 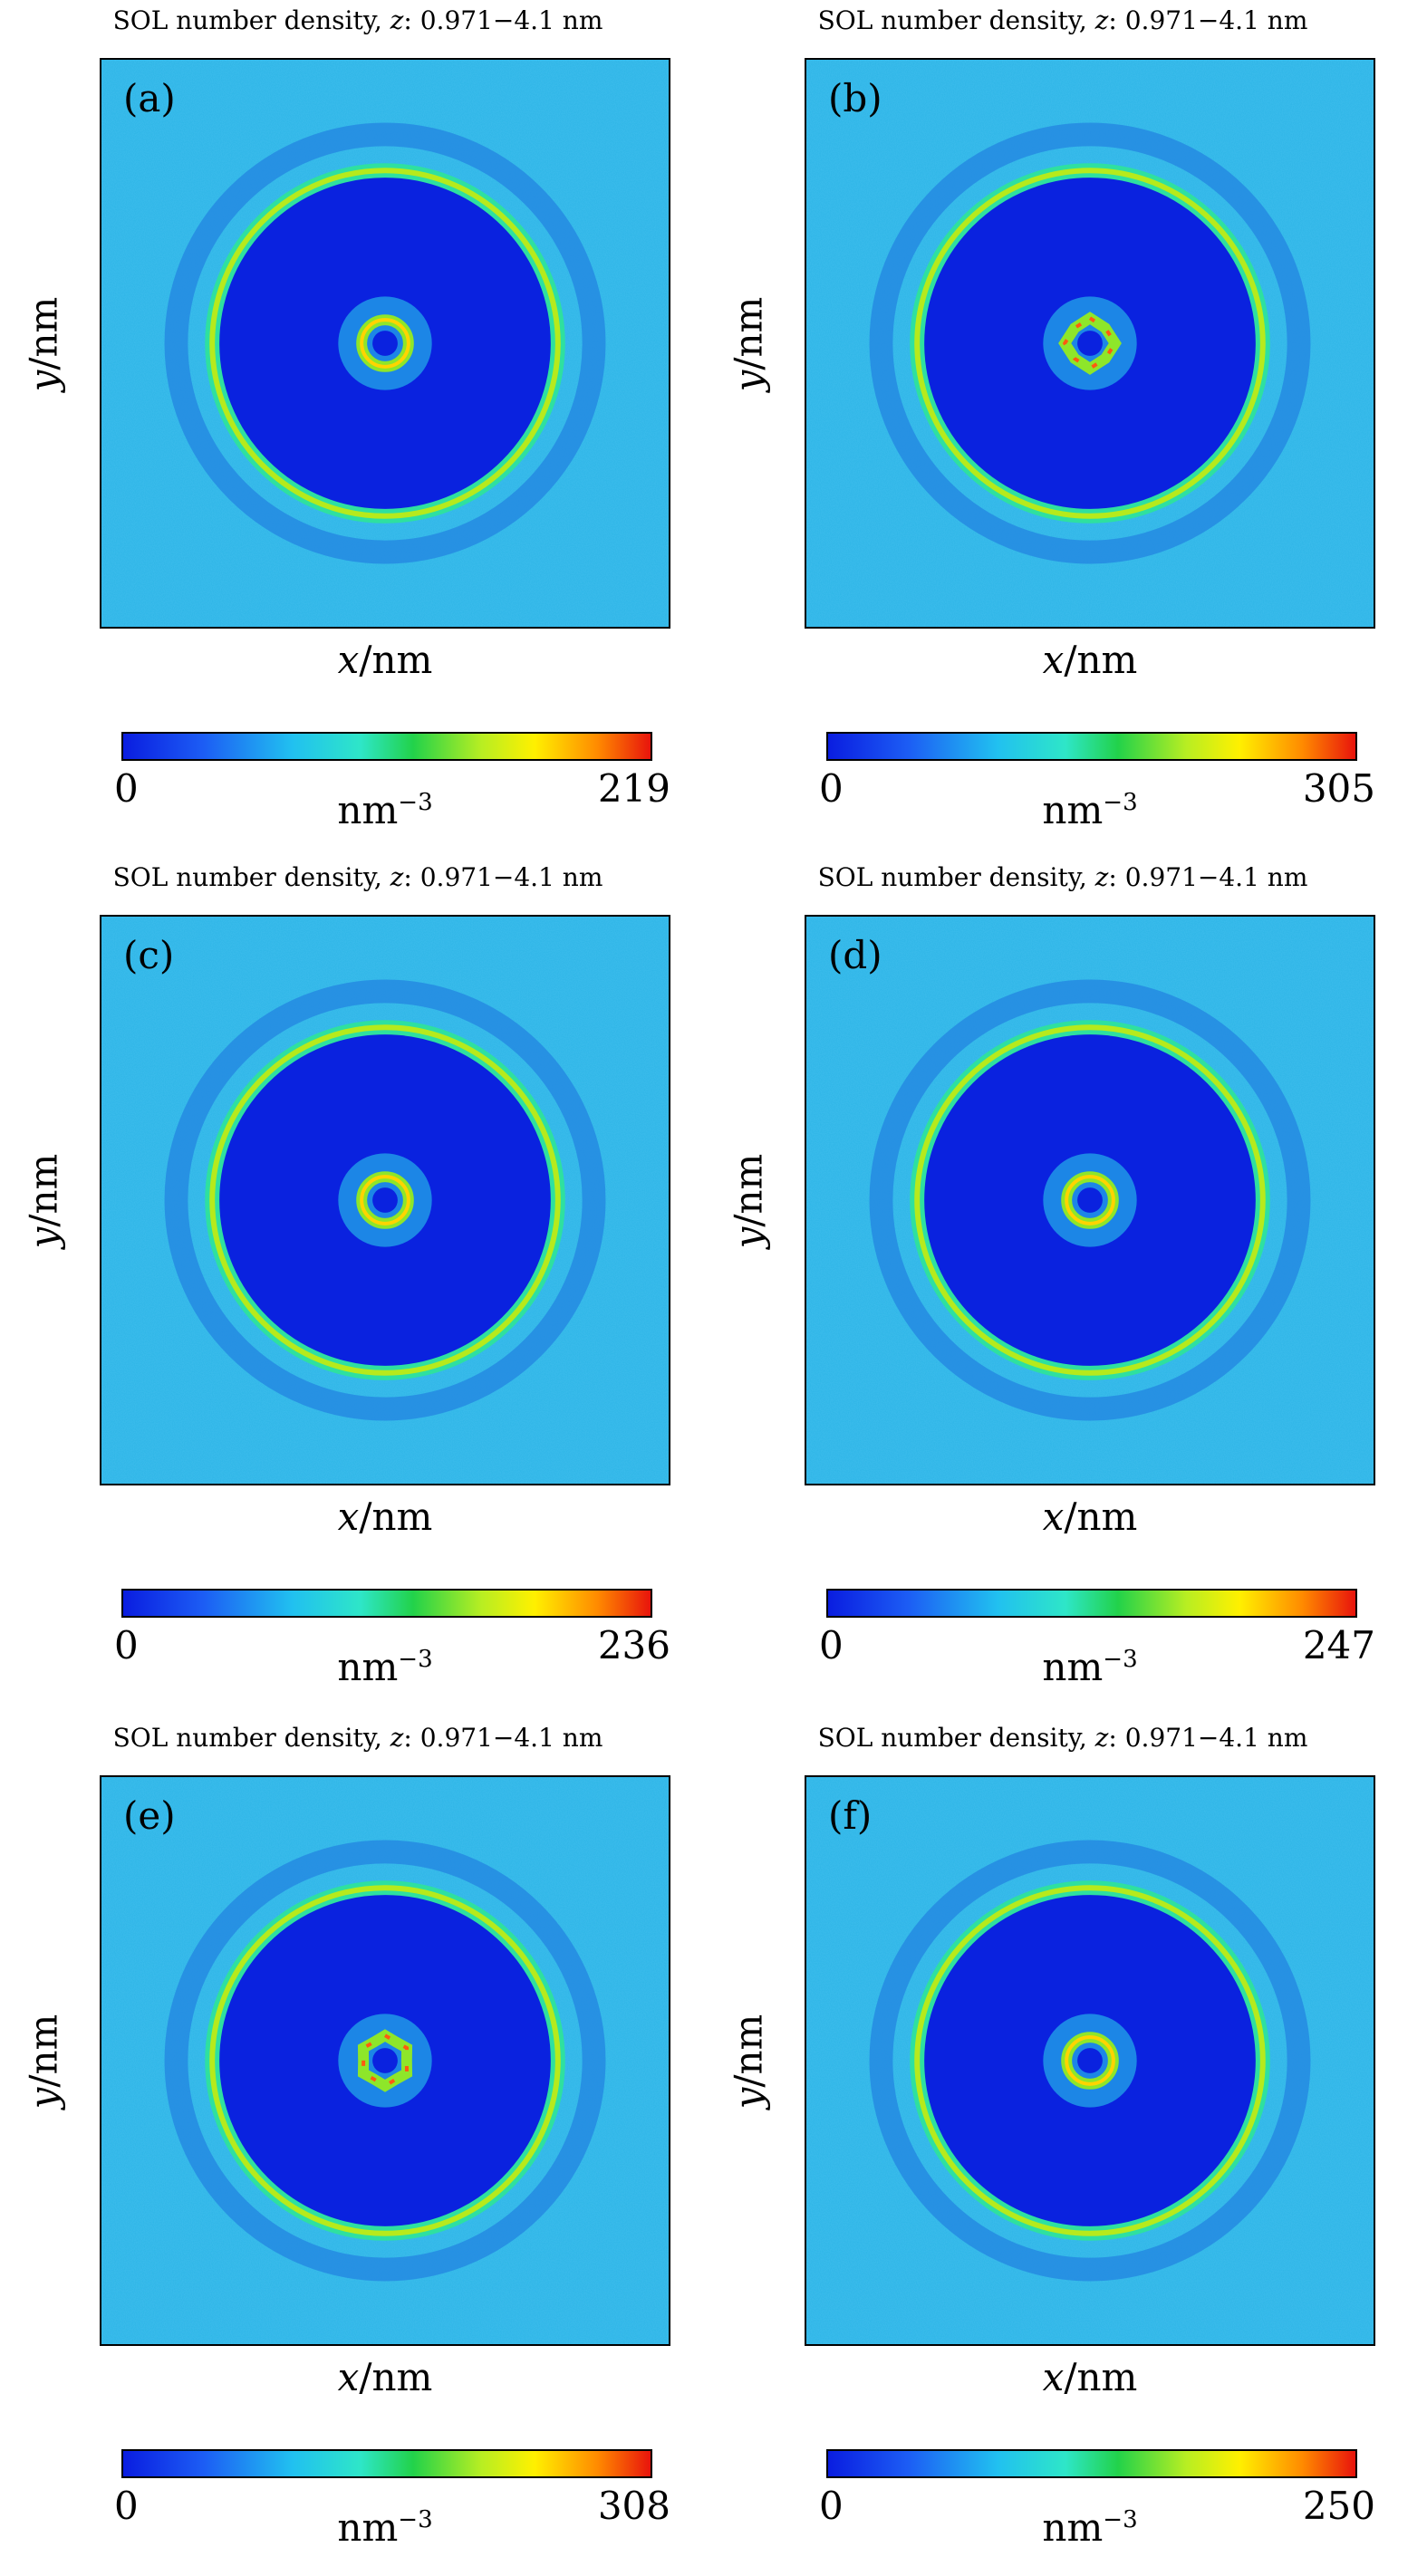 What do you see at coordinates (149, 1815) in the screenshot?
I see `panel-label: (e)` at bounding box center [149, 1815].